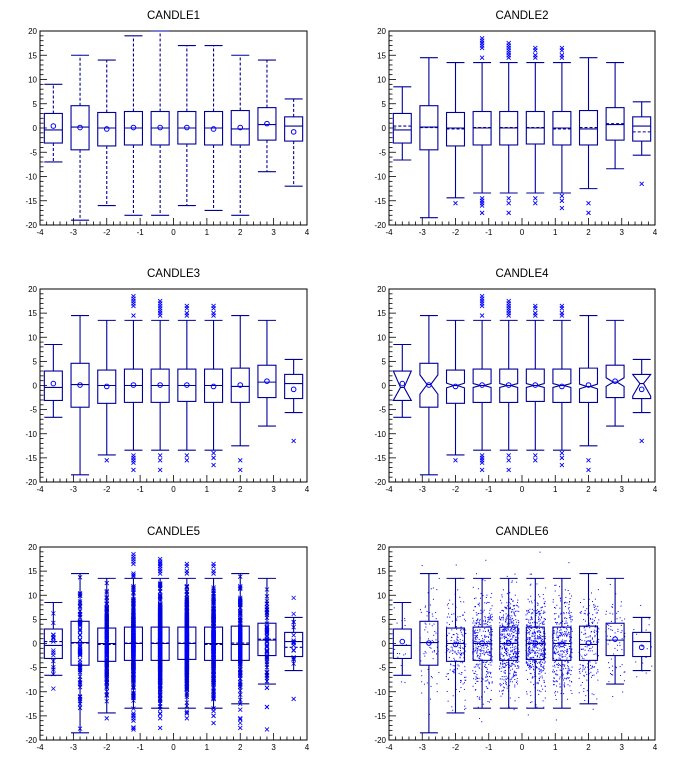 The width and height of the screenshot is (696, 772). What do you see at coordinates (80, 385) in the screenshot?
I see `mean-marker` at bounding box center [80, 385].